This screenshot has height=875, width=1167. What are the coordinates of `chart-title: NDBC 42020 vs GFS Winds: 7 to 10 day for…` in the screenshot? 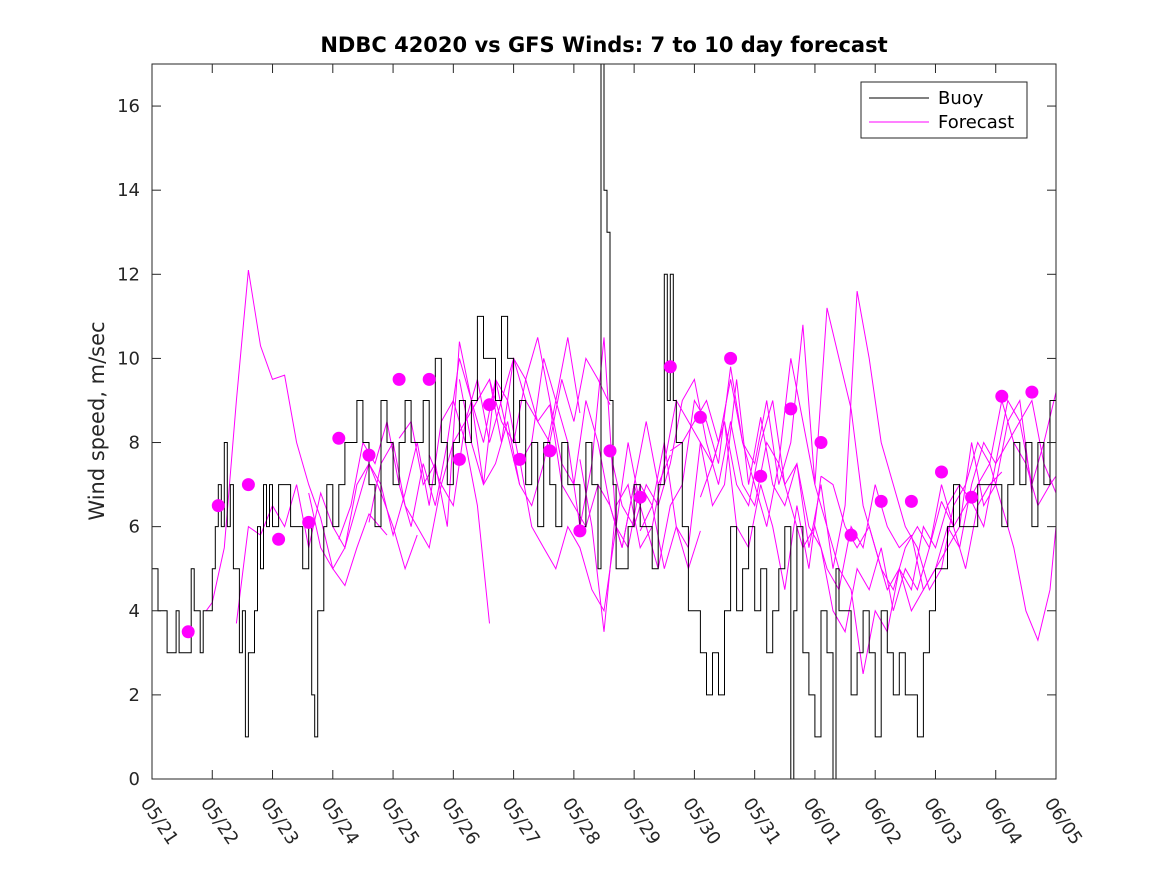 It's located at (603, 45).